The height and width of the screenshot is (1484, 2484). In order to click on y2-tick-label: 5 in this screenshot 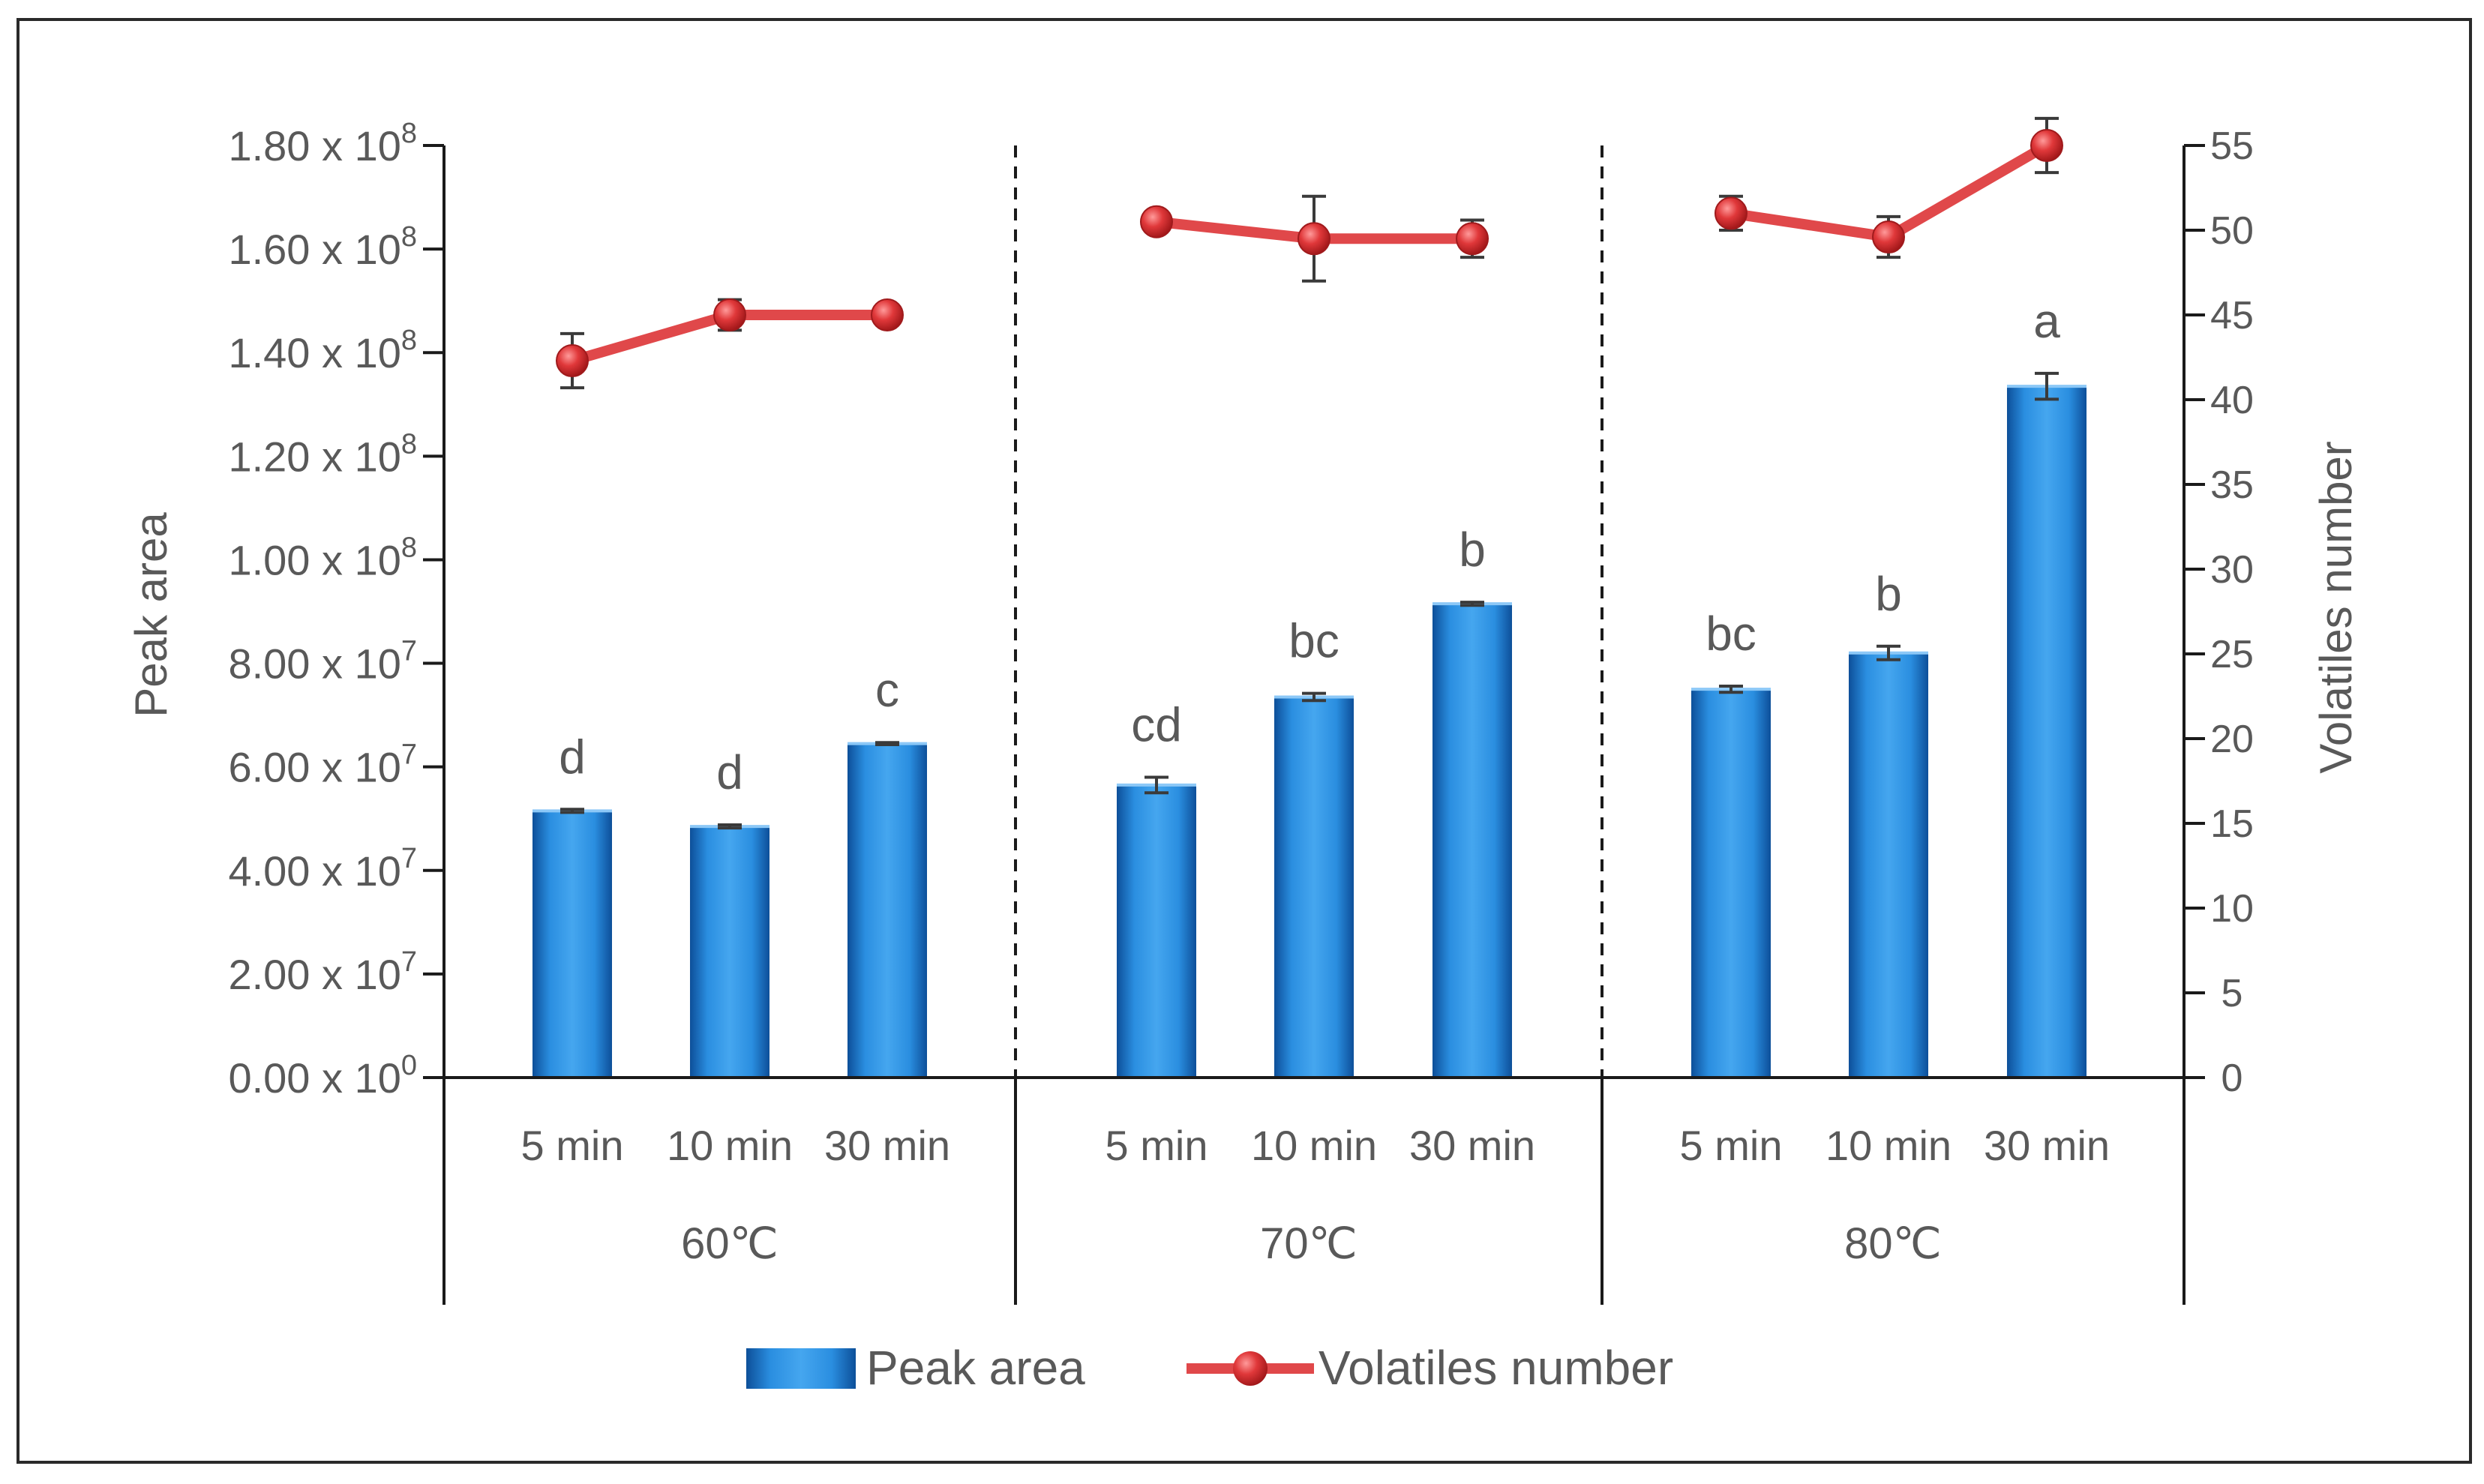, I will do `click(2232, 993)`.